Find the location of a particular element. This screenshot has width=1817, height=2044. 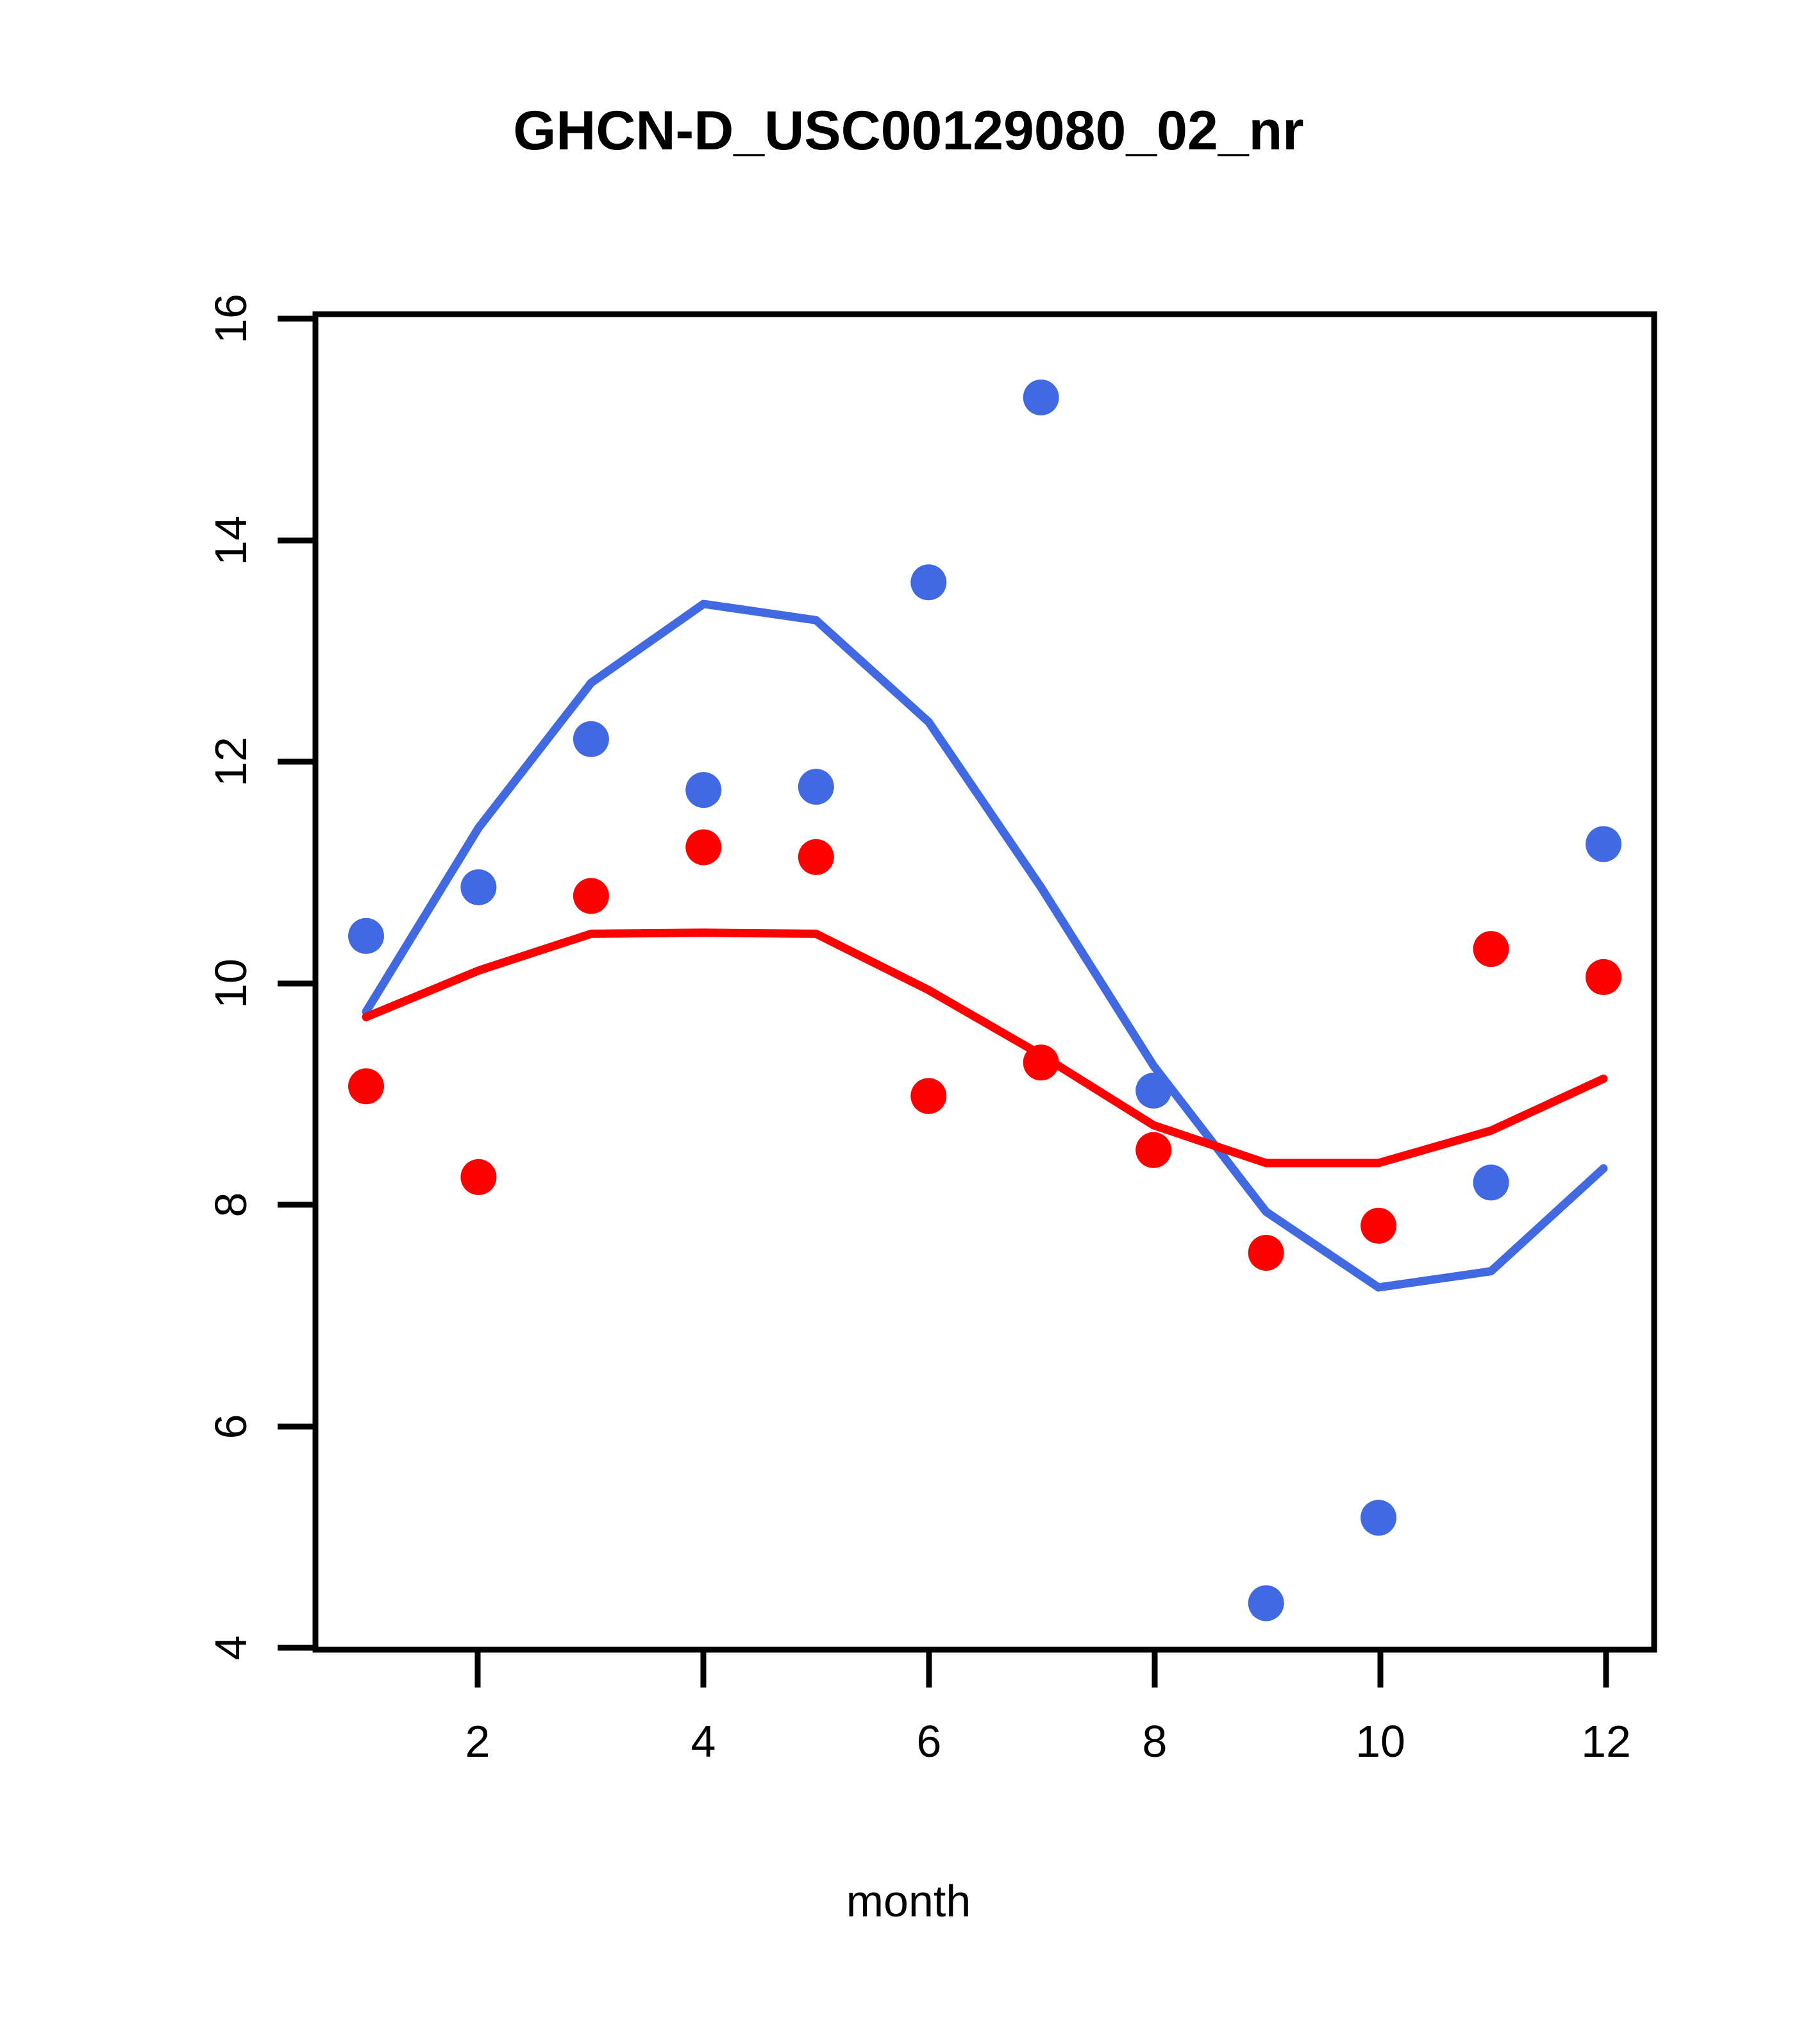

y-tick-label: 6 is located at coordinates (231, 1427).